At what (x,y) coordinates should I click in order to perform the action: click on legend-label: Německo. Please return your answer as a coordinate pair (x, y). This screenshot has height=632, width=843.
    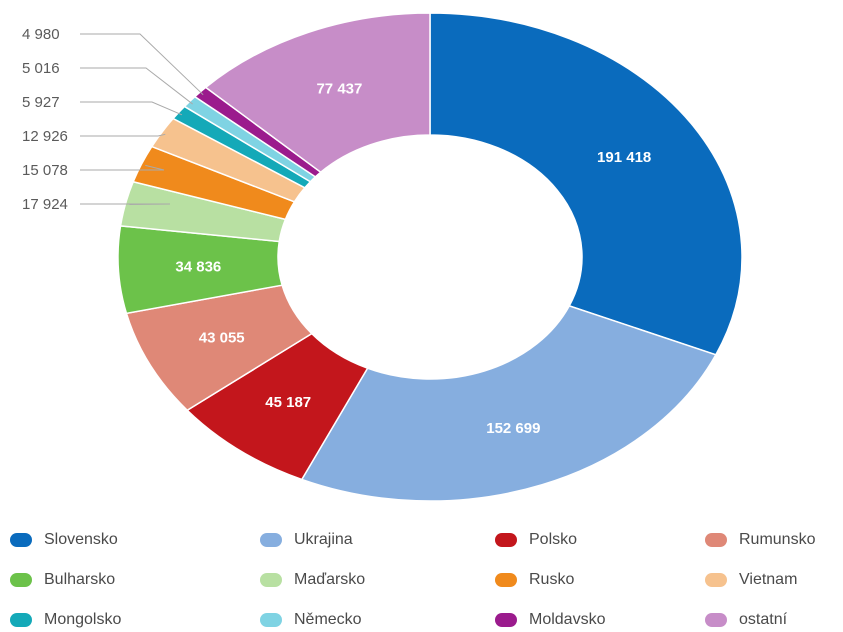
    Looking at the image, I should click on (328, 619).